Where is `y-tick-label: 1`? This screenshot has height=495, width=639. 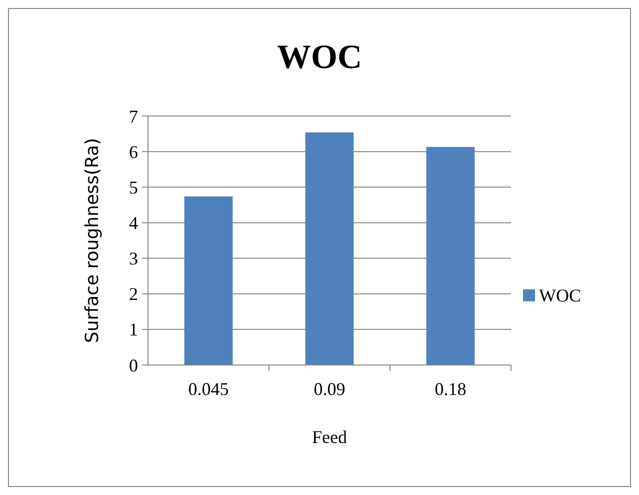 y-tick-label: 1 is located at coordinates (133, 330).